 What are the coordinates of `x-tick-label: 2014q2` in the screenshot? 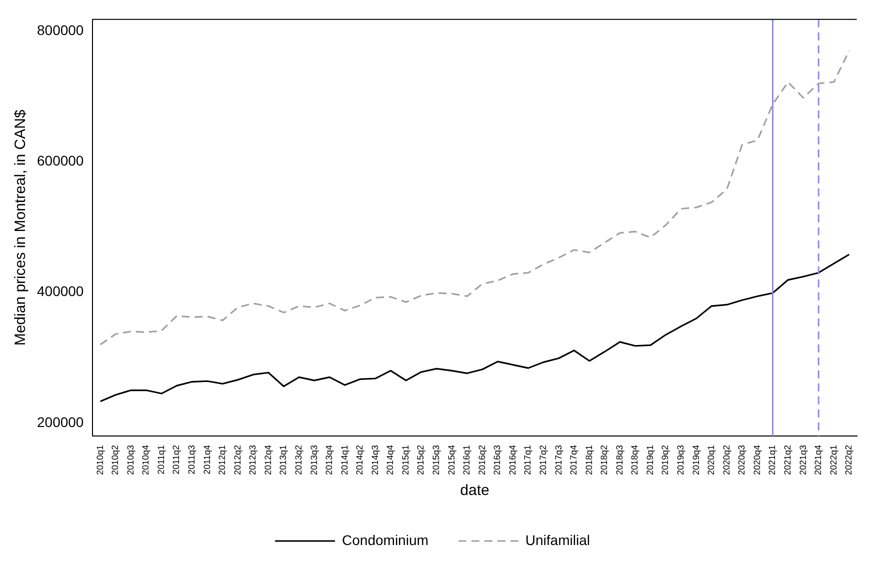 It's located at (359, 460).